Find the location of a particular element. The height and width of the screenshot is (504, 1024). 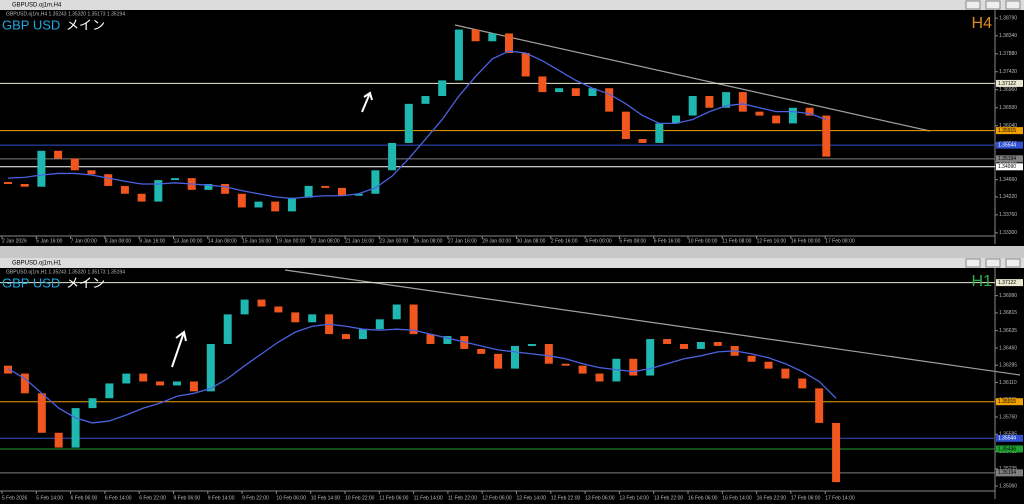

trend-line is located at coordinates (692, 78).